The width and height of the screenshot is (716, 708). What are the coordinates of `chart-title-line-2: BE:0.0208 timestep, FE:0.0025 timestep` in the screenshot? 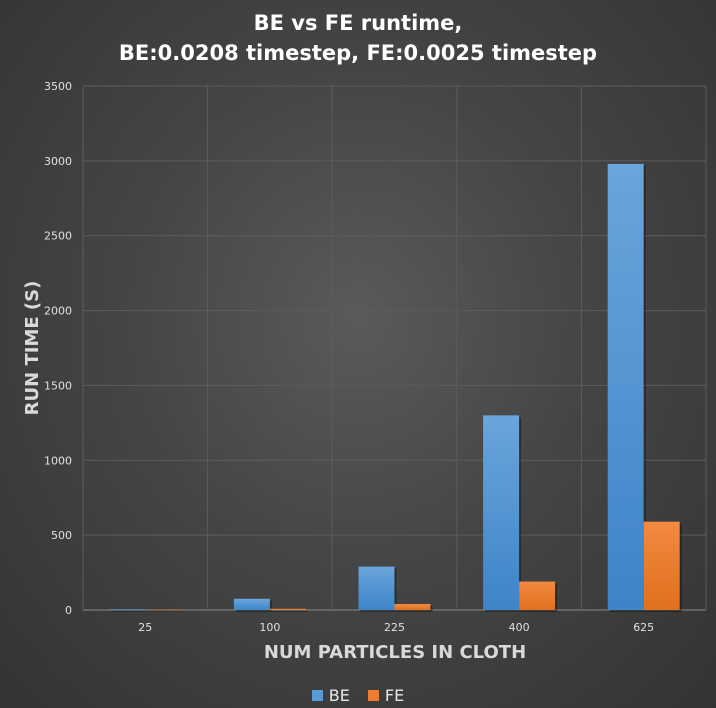 It's located at (358, 53).